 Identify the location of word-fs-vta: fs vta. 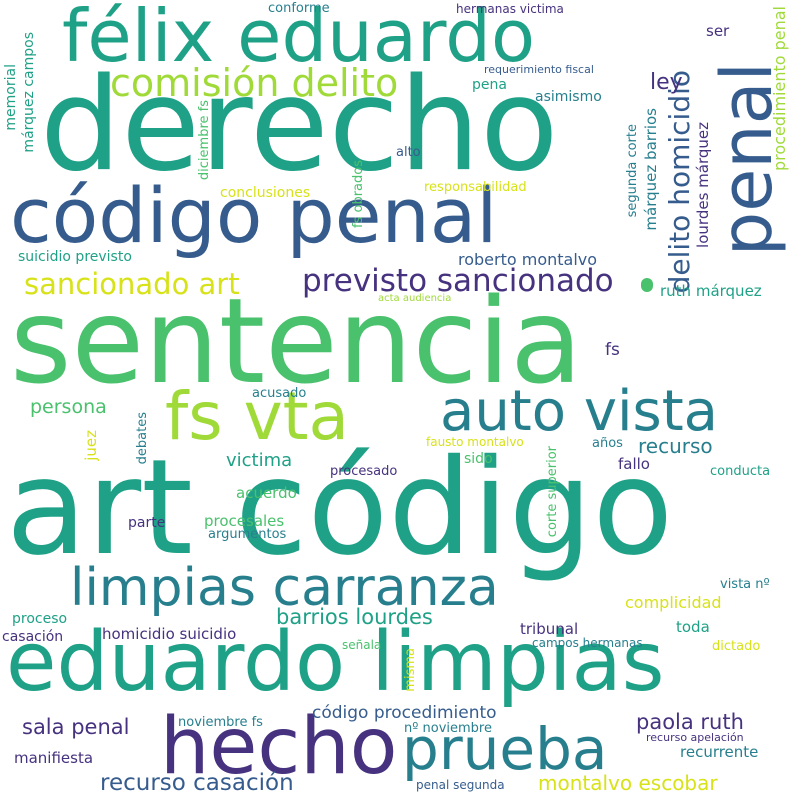
(257, 416).